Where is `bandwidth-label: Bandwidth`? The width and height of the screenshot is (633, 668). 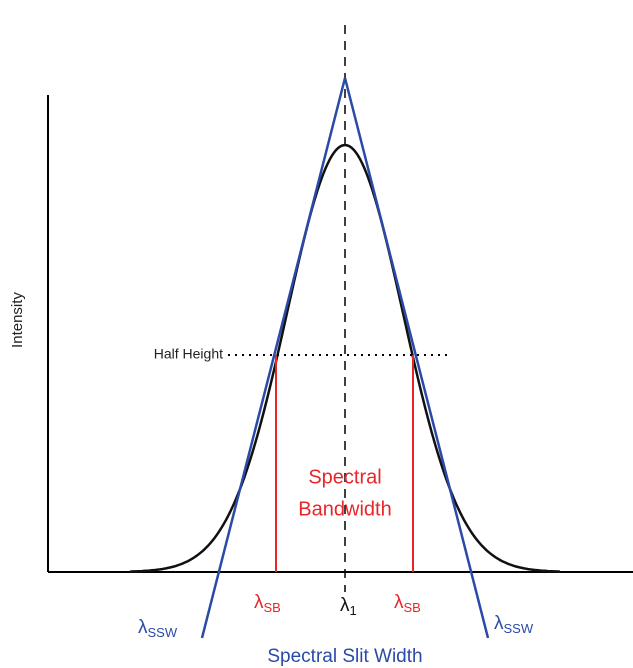 bandwidth-label: Bandwidth is located at coordinates (344, 509).